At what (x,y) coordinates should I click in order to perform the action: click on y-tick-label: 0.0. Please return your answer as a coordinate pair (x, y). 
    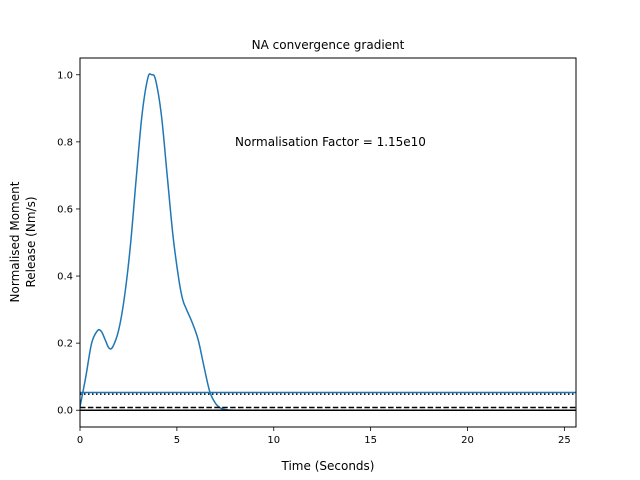
    Looking at the image, I should click on (65, 411).